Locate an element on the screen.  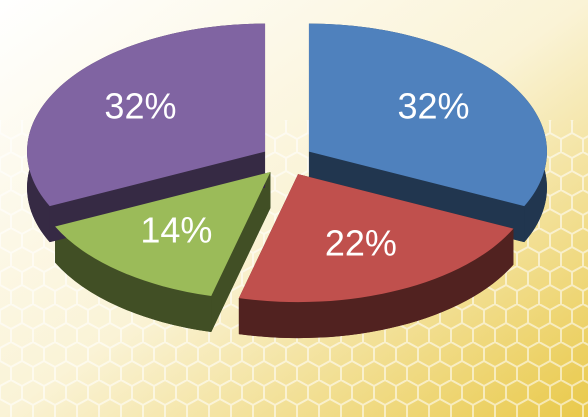
data-label: 14% is located at coordinates (176, 230).